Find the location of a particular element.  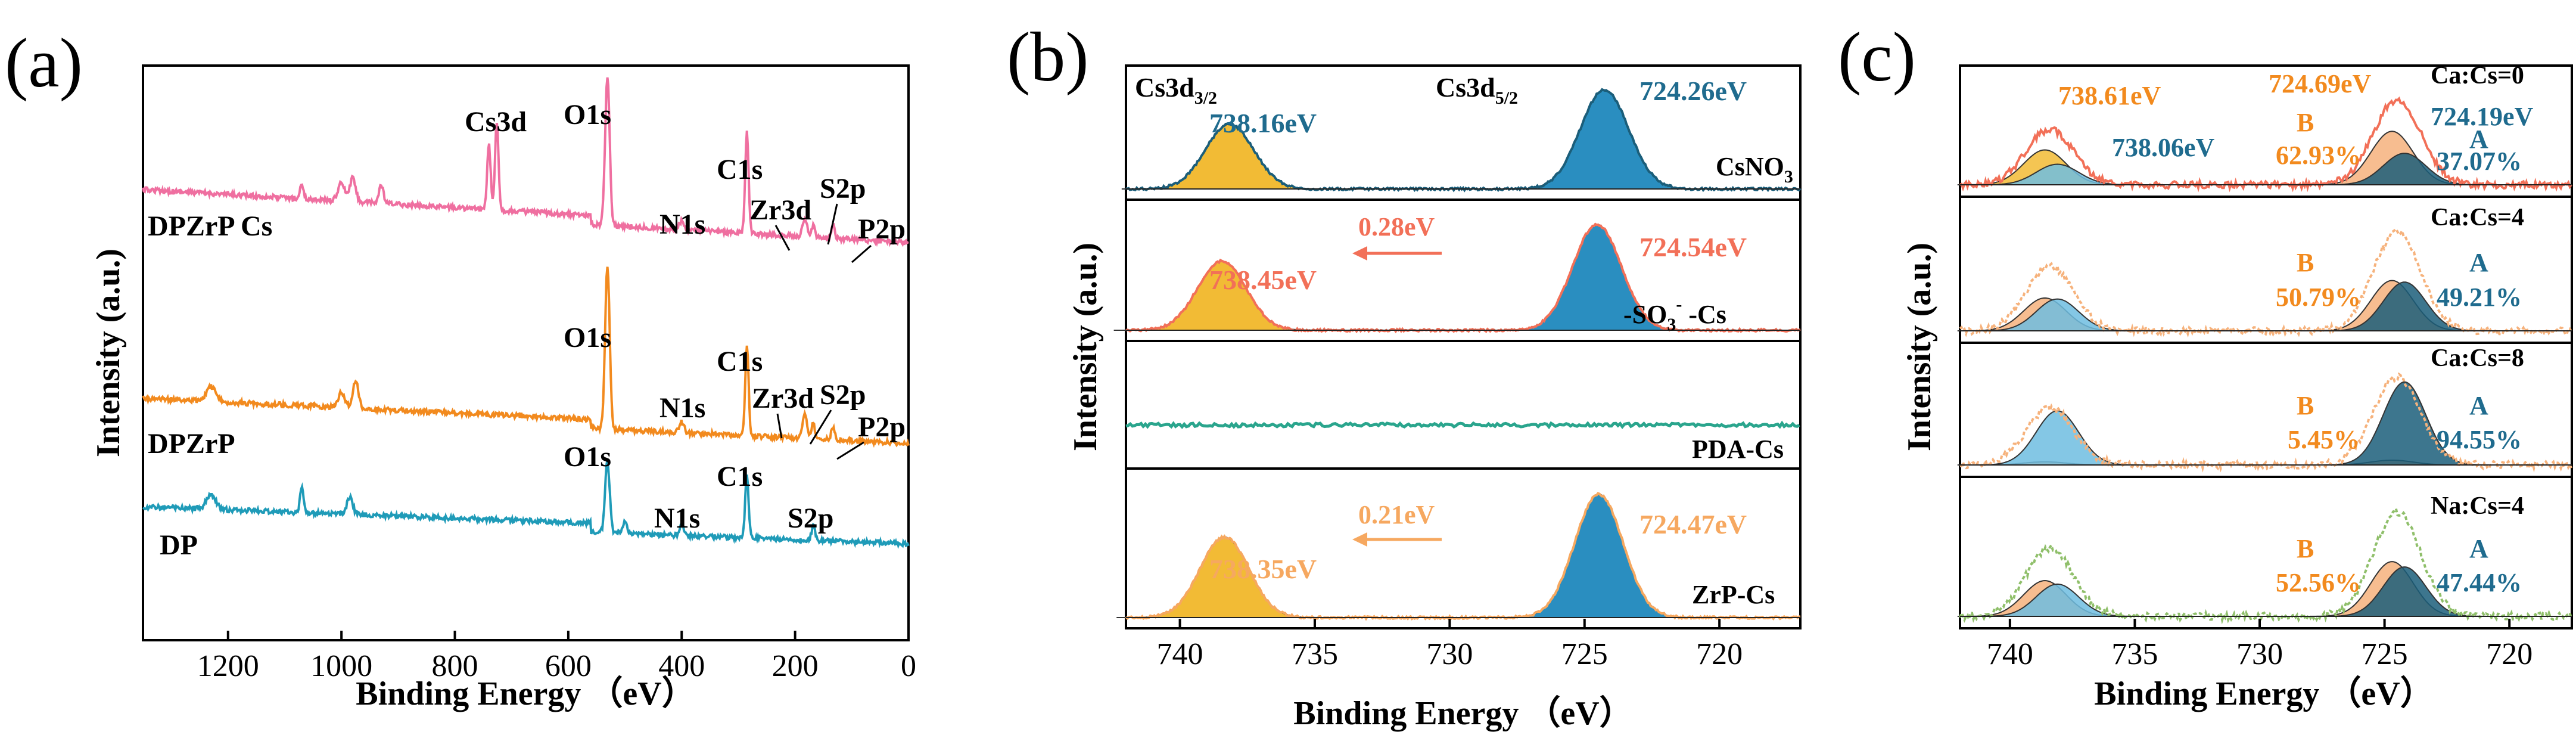

a-xtick-label: 200 is located at coordinates (795, 666).